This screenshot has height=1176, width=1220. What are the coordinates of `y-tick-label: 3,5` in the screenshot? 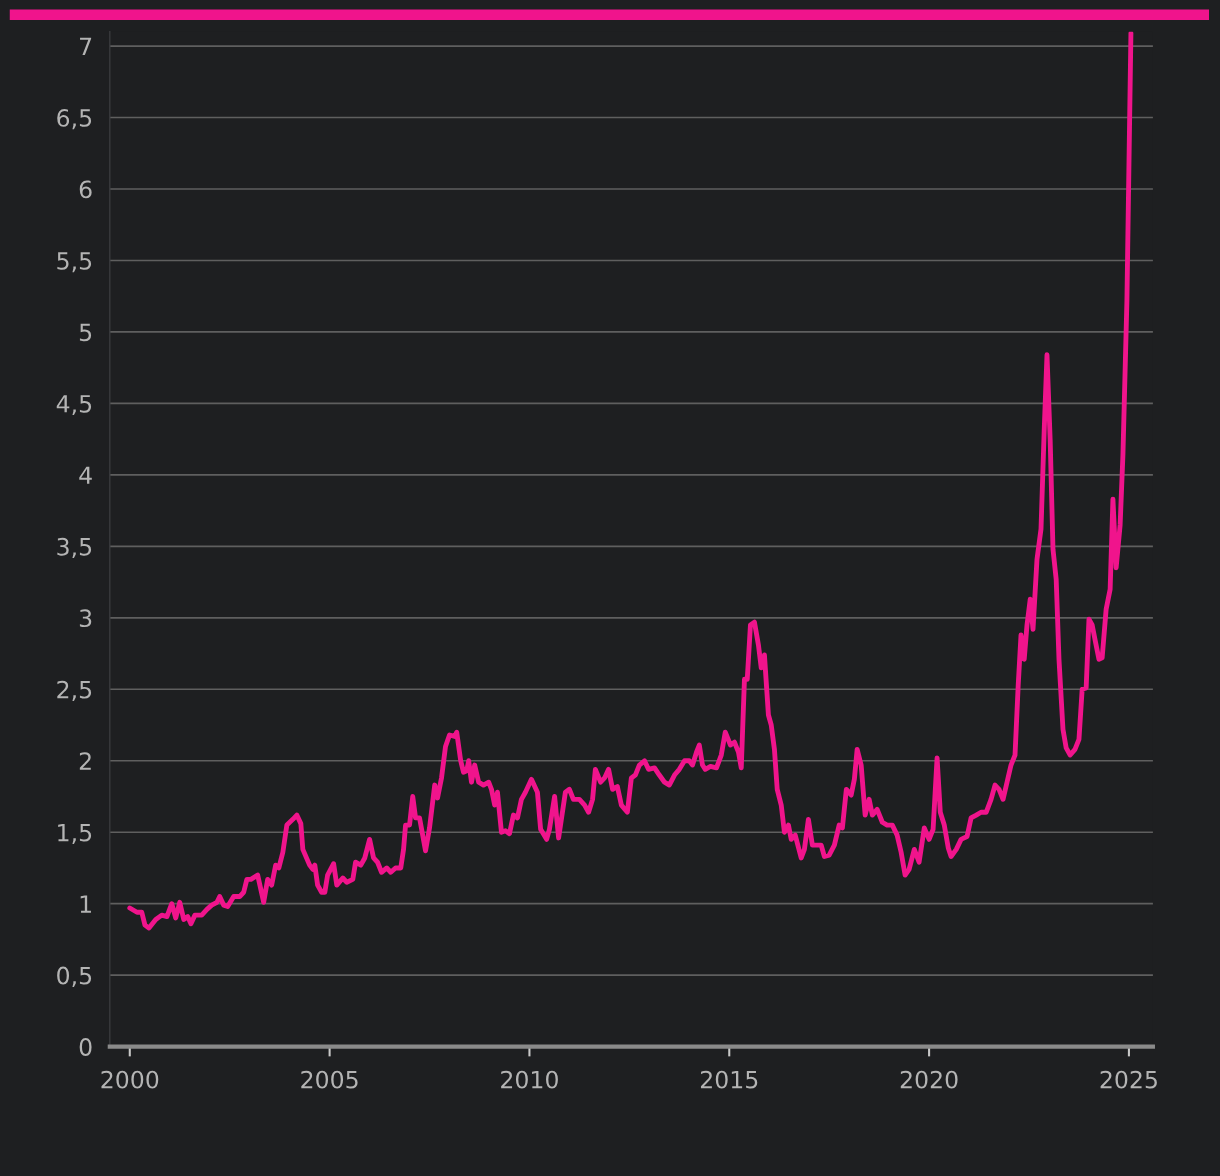 It's located at (74, 548).